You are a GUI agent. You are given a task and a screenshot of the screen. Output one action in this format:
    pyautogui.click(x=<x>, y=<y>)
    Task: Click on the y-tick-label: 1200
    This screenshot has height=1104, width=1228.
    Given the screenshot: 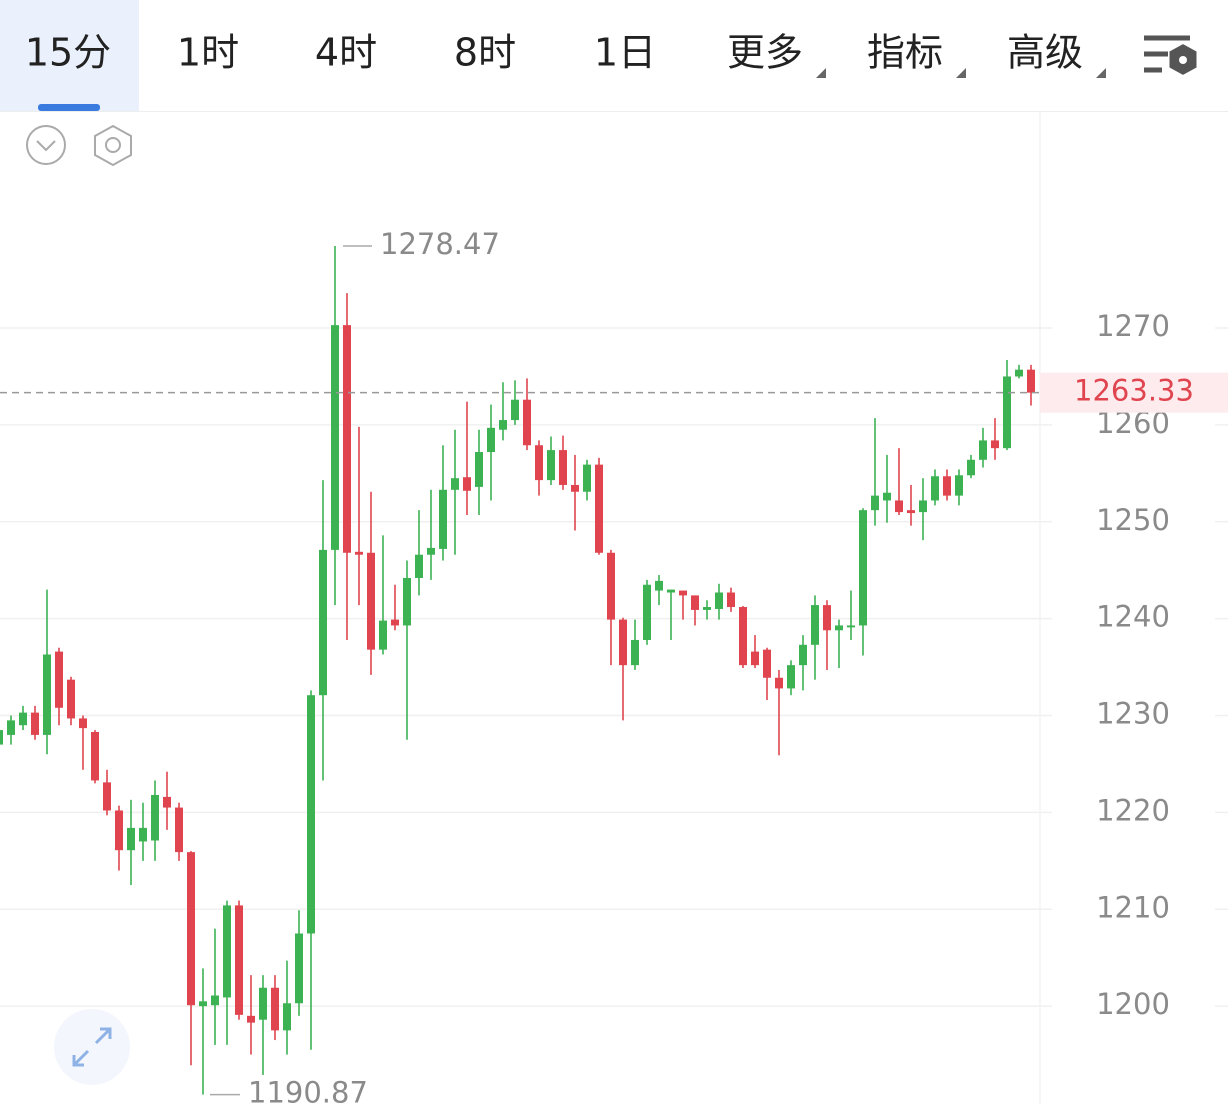 What is the action you would take?
    pyautogui.click(x=1133, y=1004)
    